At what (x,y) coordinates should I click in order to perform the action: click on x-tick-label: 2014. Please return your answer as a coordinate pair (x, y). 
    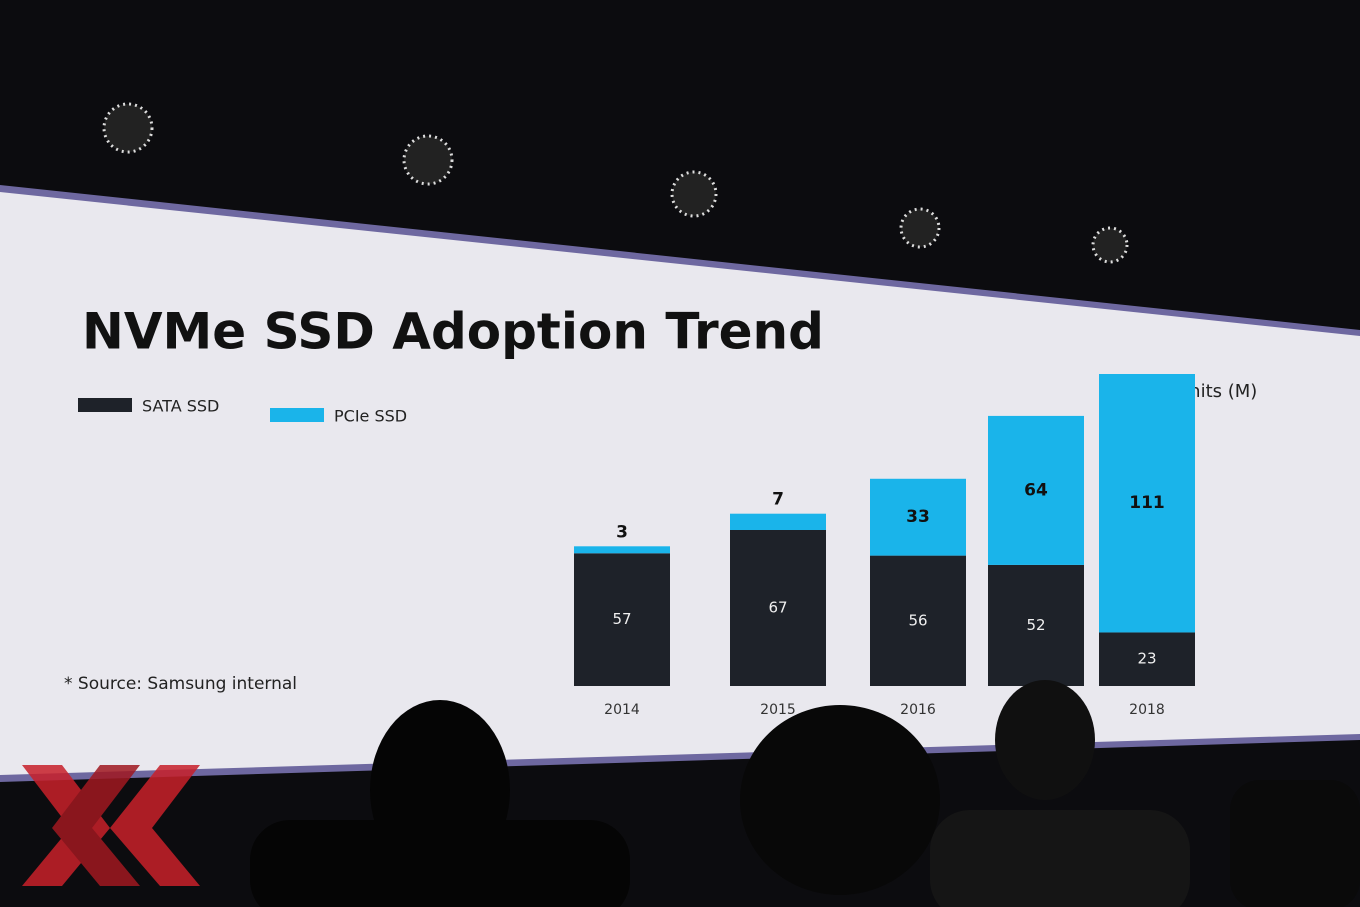
    Looking at the image, I should click on (622, 710).